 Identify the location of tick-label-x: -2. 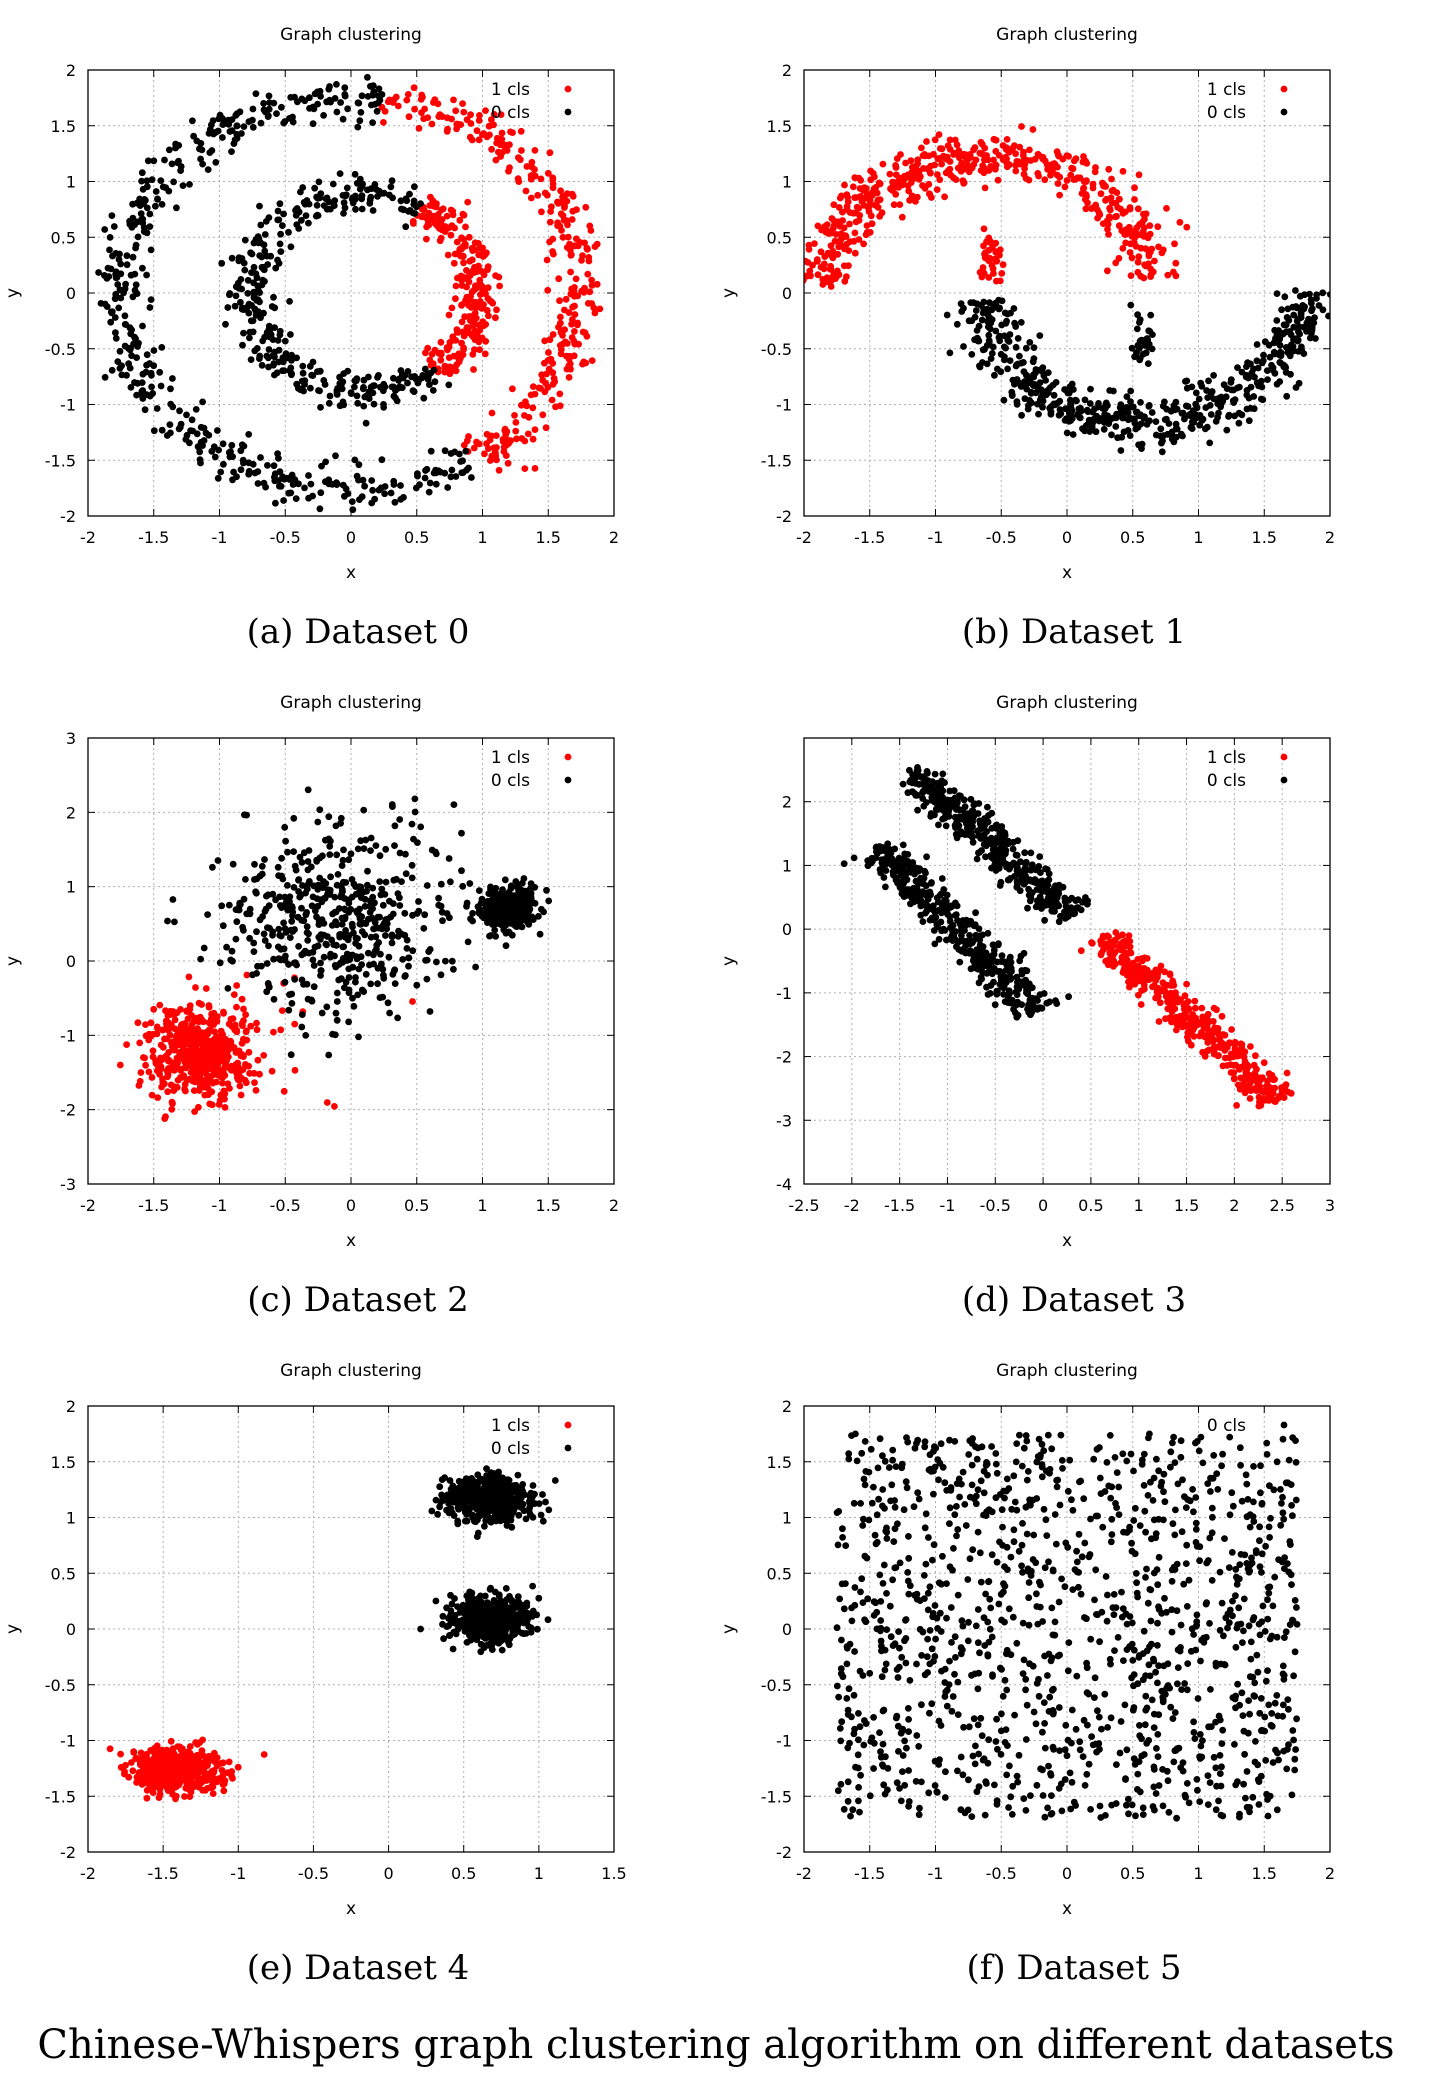
(88, 537).